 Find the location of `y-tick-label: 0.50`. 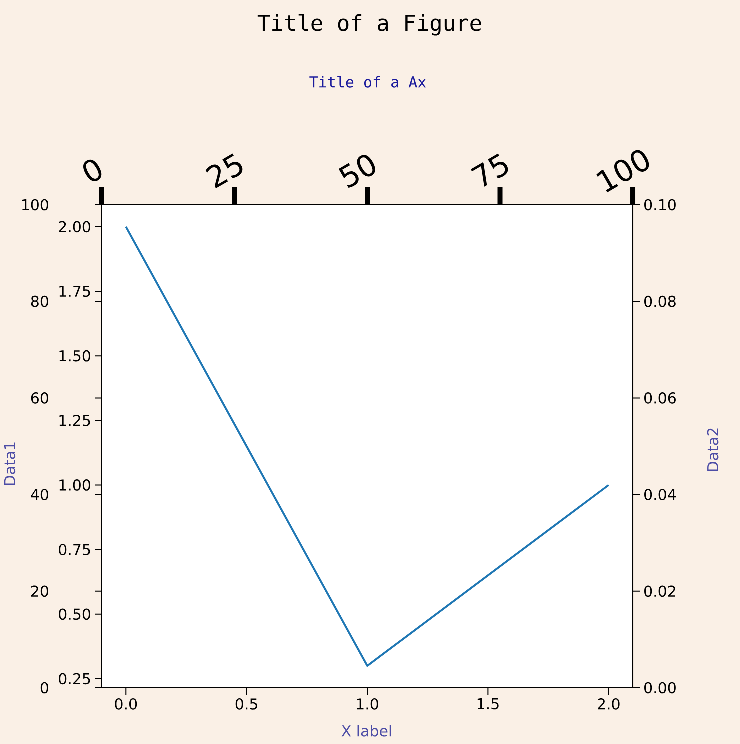

y-tick-label: 0.50 is located at coordinates (74, 614).